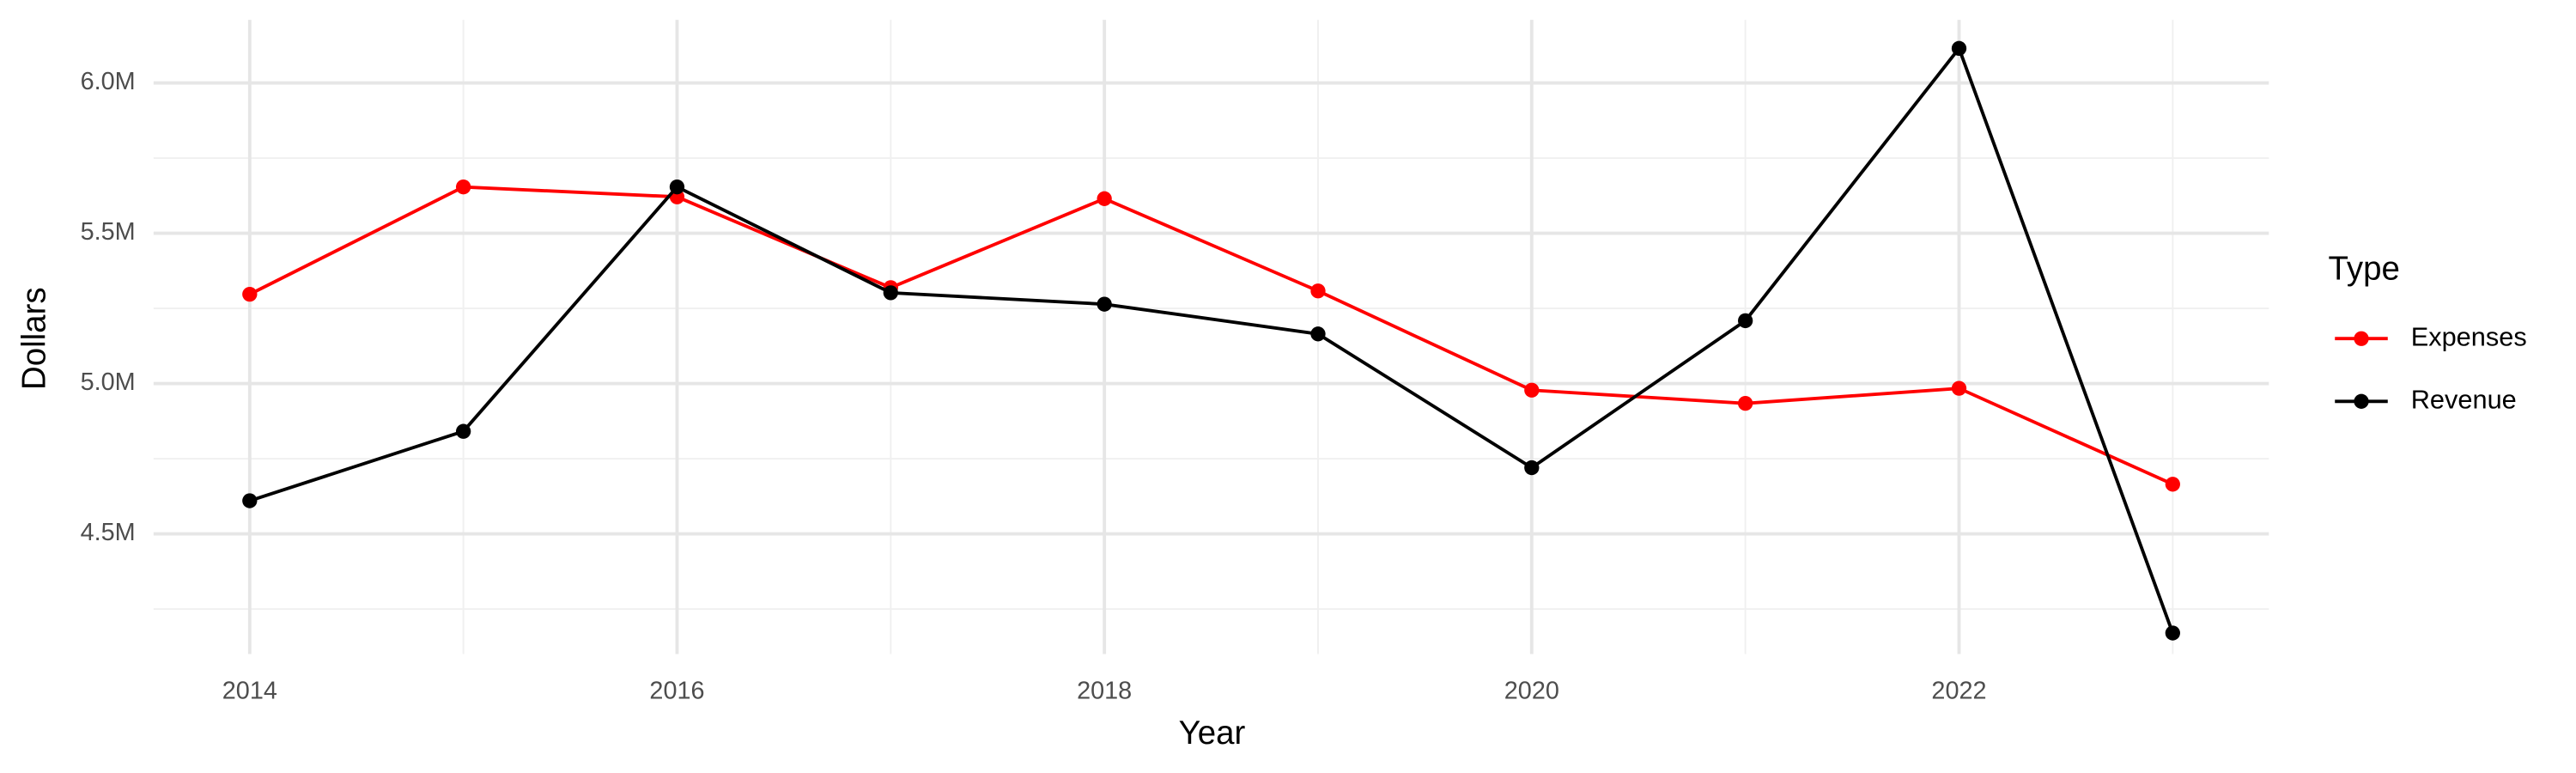 This screenshot has width=2576, height=773. What do you see at coordinates (250, 690) in the screenshot?
I see `x-tick-label: 2014` at bounding box center [250, 690].